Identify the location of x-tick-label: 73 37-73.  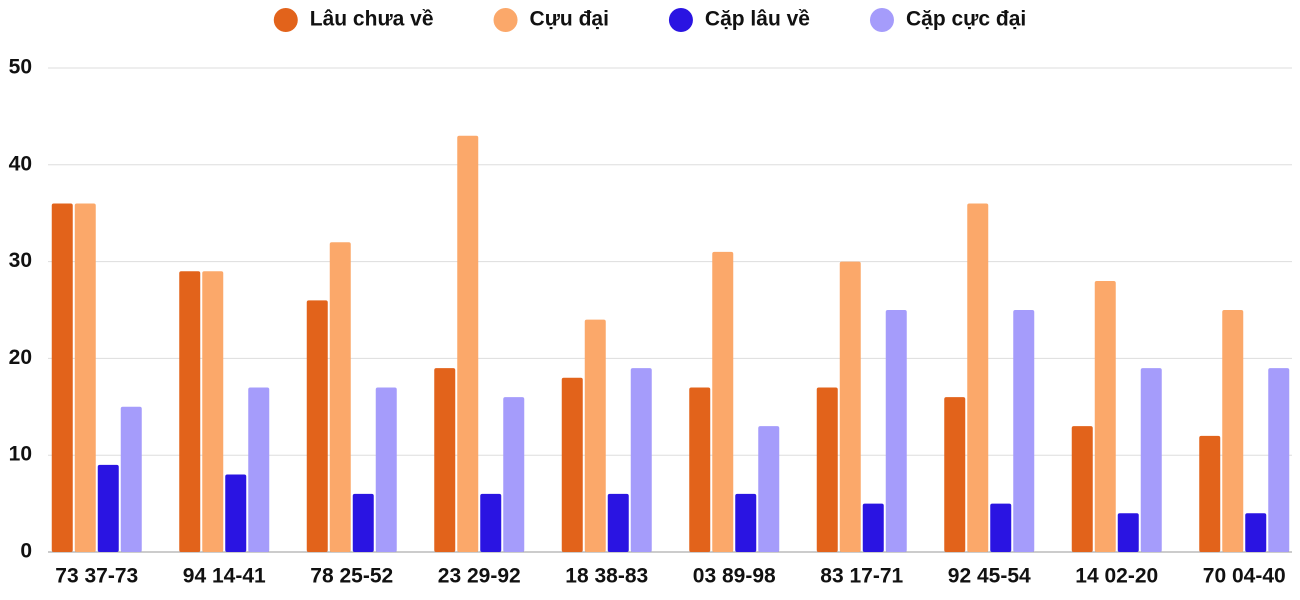
(96, 576).